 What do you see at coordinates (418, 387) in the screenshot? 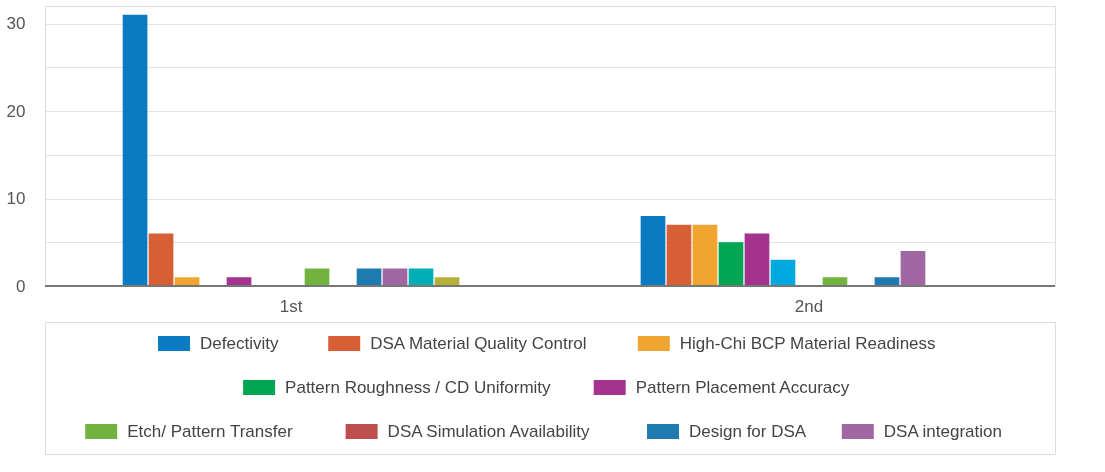
I see `legend-label: Pattern Roughness / CD Uniformity` at bounding box center [418, 387].